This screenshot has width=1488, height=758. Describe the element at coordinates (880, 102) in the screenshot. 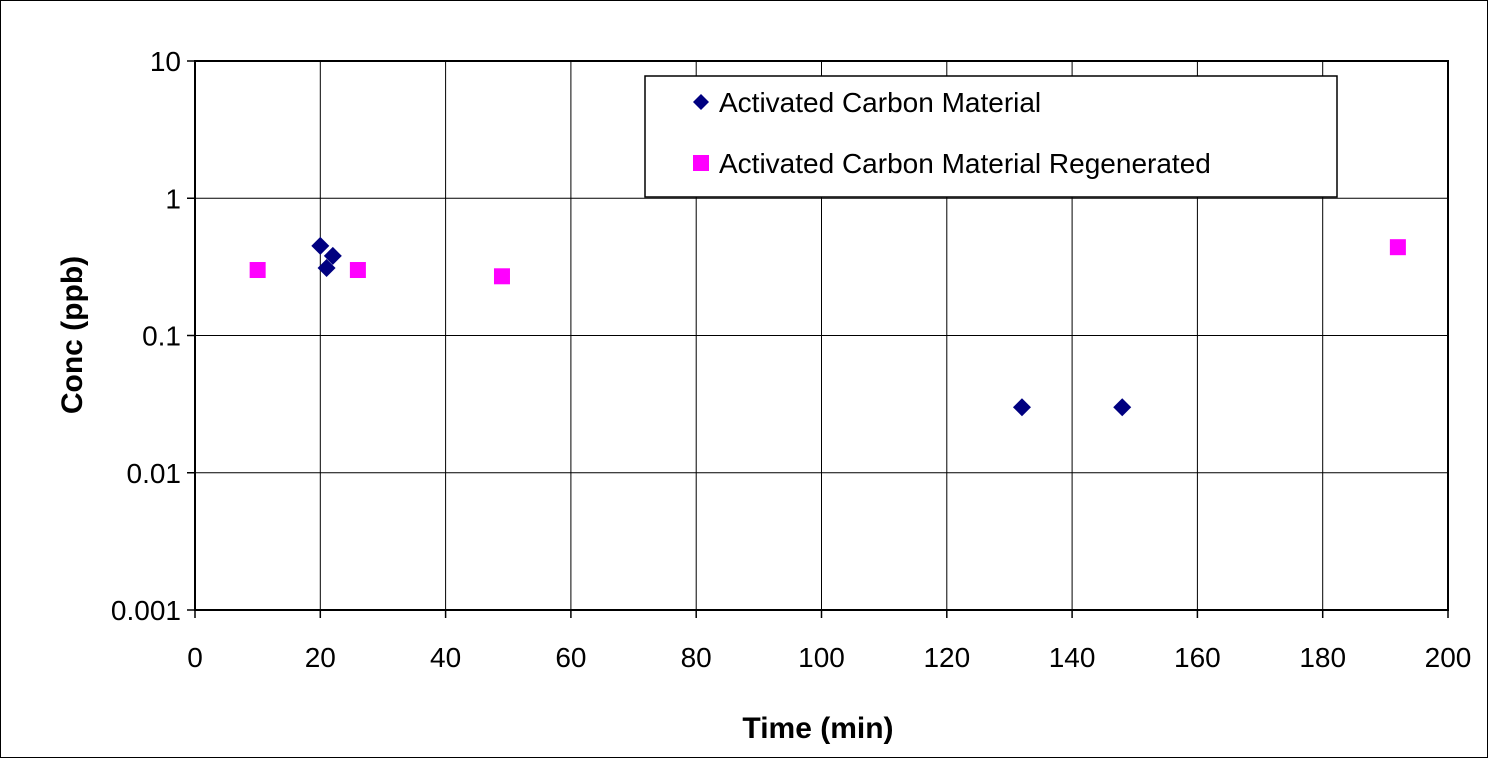

I see `legend-label-activated-carbon: Activated Carbon Material` at that location.